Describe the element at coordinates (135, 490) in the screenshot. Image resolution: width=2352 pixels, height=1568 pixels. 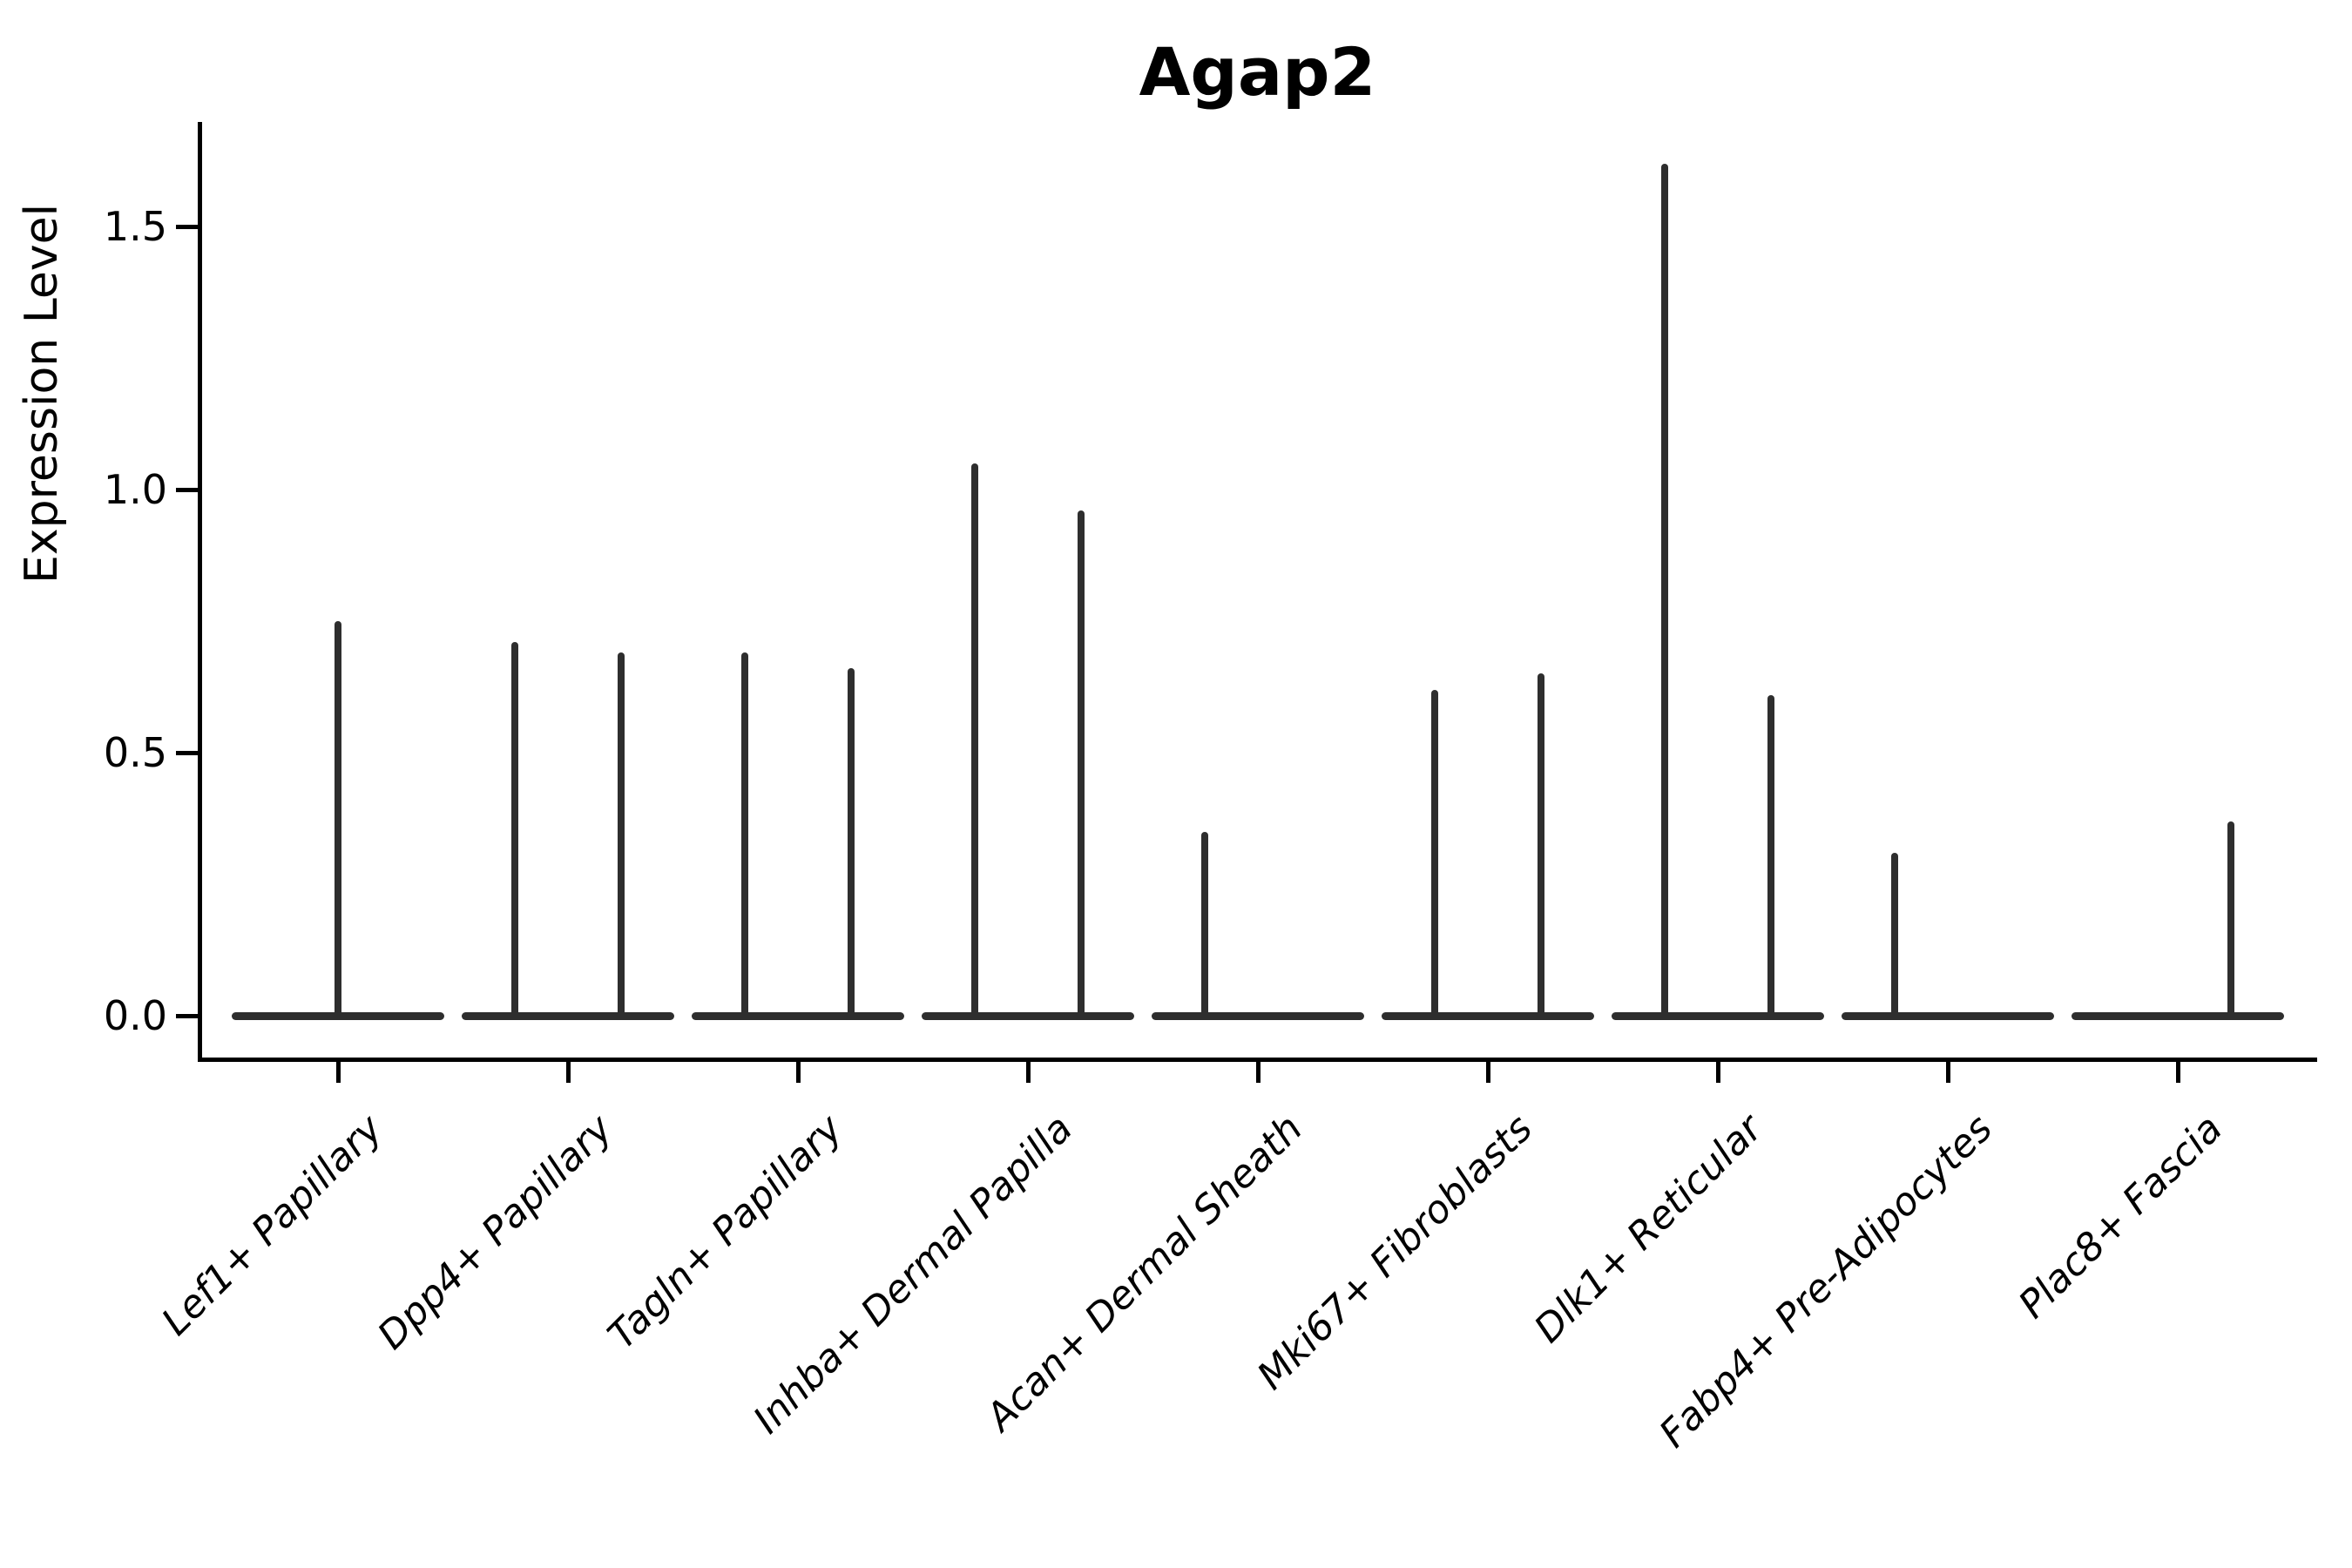
I see `y-tick-label: 1.0` at that location.